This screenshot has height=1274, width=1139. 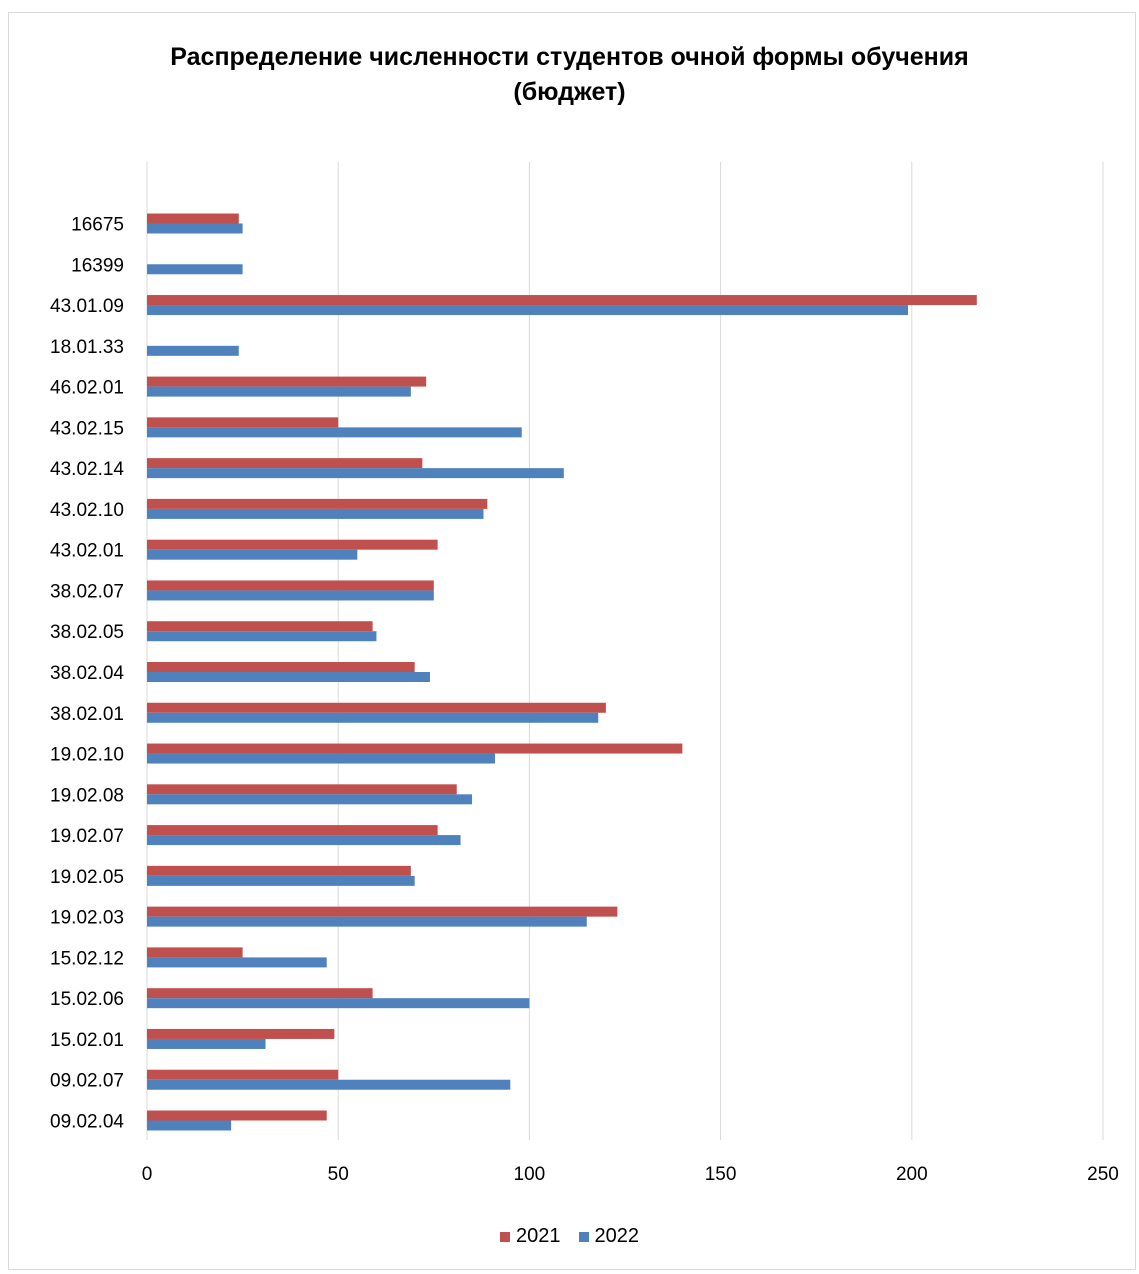 I want to click on bar-2021-19.02.07, so click(x=292, y=830).